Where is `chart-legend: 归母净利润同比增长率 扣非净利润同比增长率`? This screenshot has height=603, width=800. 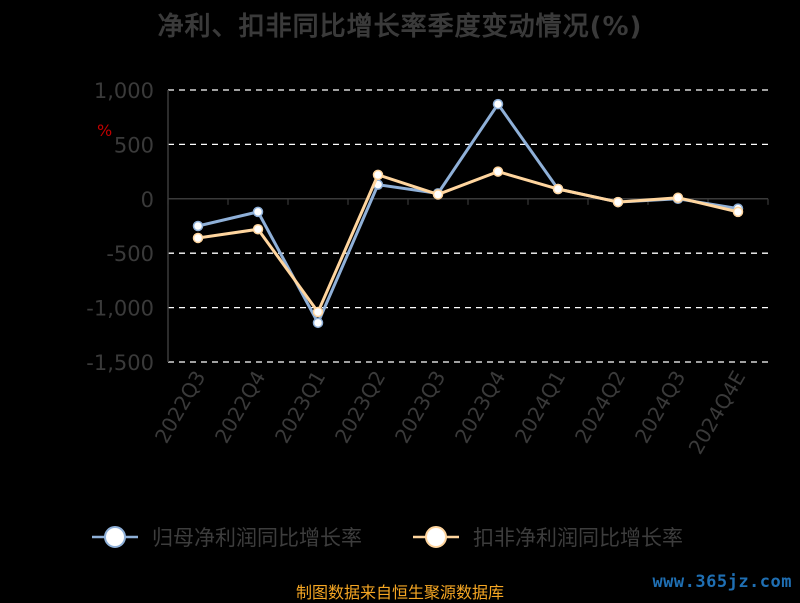
chart-legend: 归母净利润同比增长率 扣非净利润同比增长率 is located at coordinates (400, 537).